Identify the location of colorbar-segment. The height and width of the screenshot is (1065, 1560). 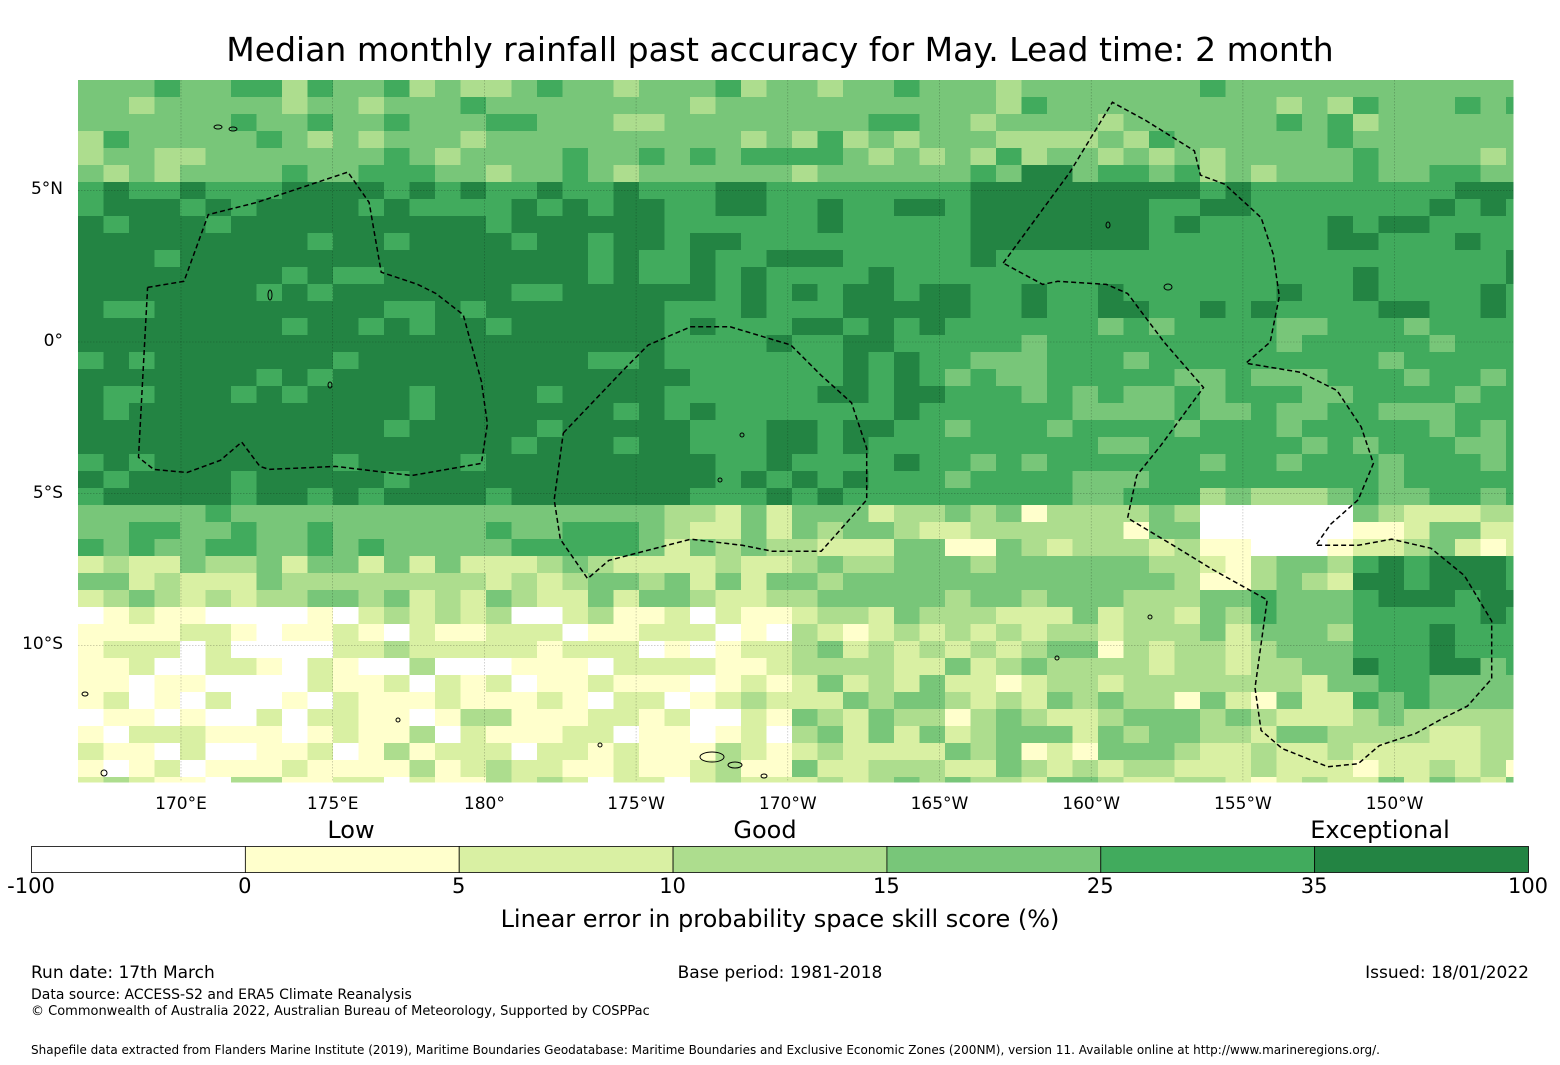
(138, 859).